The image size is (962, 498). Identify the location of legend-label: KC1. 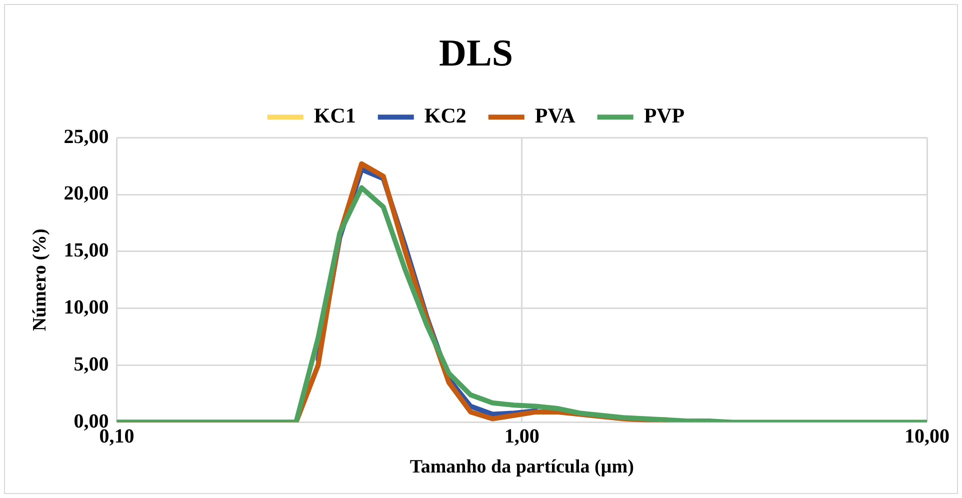
(335, 116).